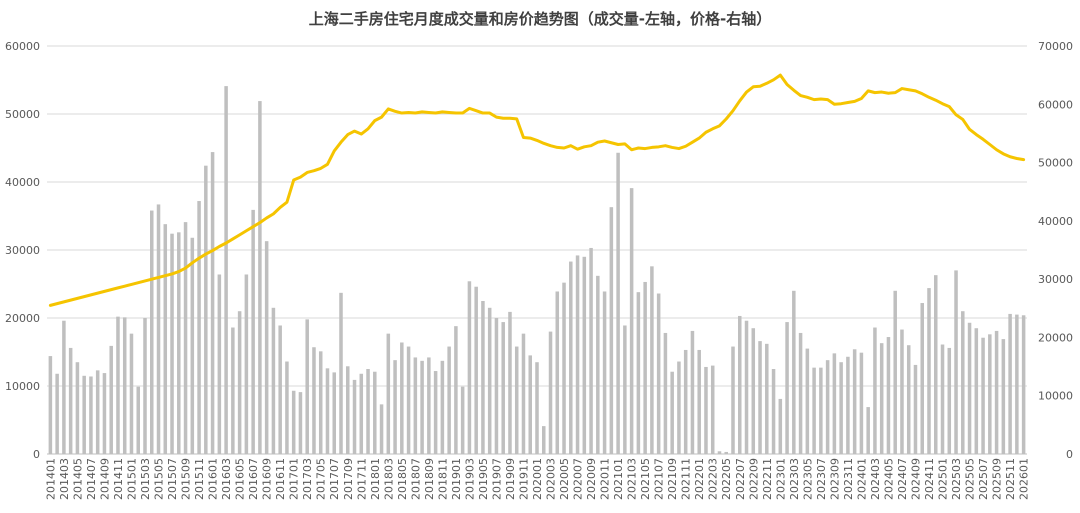 The width and height of the screenshot is (1080, 513). Describe the element at coordinates (699, 479) in the screenshot. I see `x-tick-label: 202201` at that location.